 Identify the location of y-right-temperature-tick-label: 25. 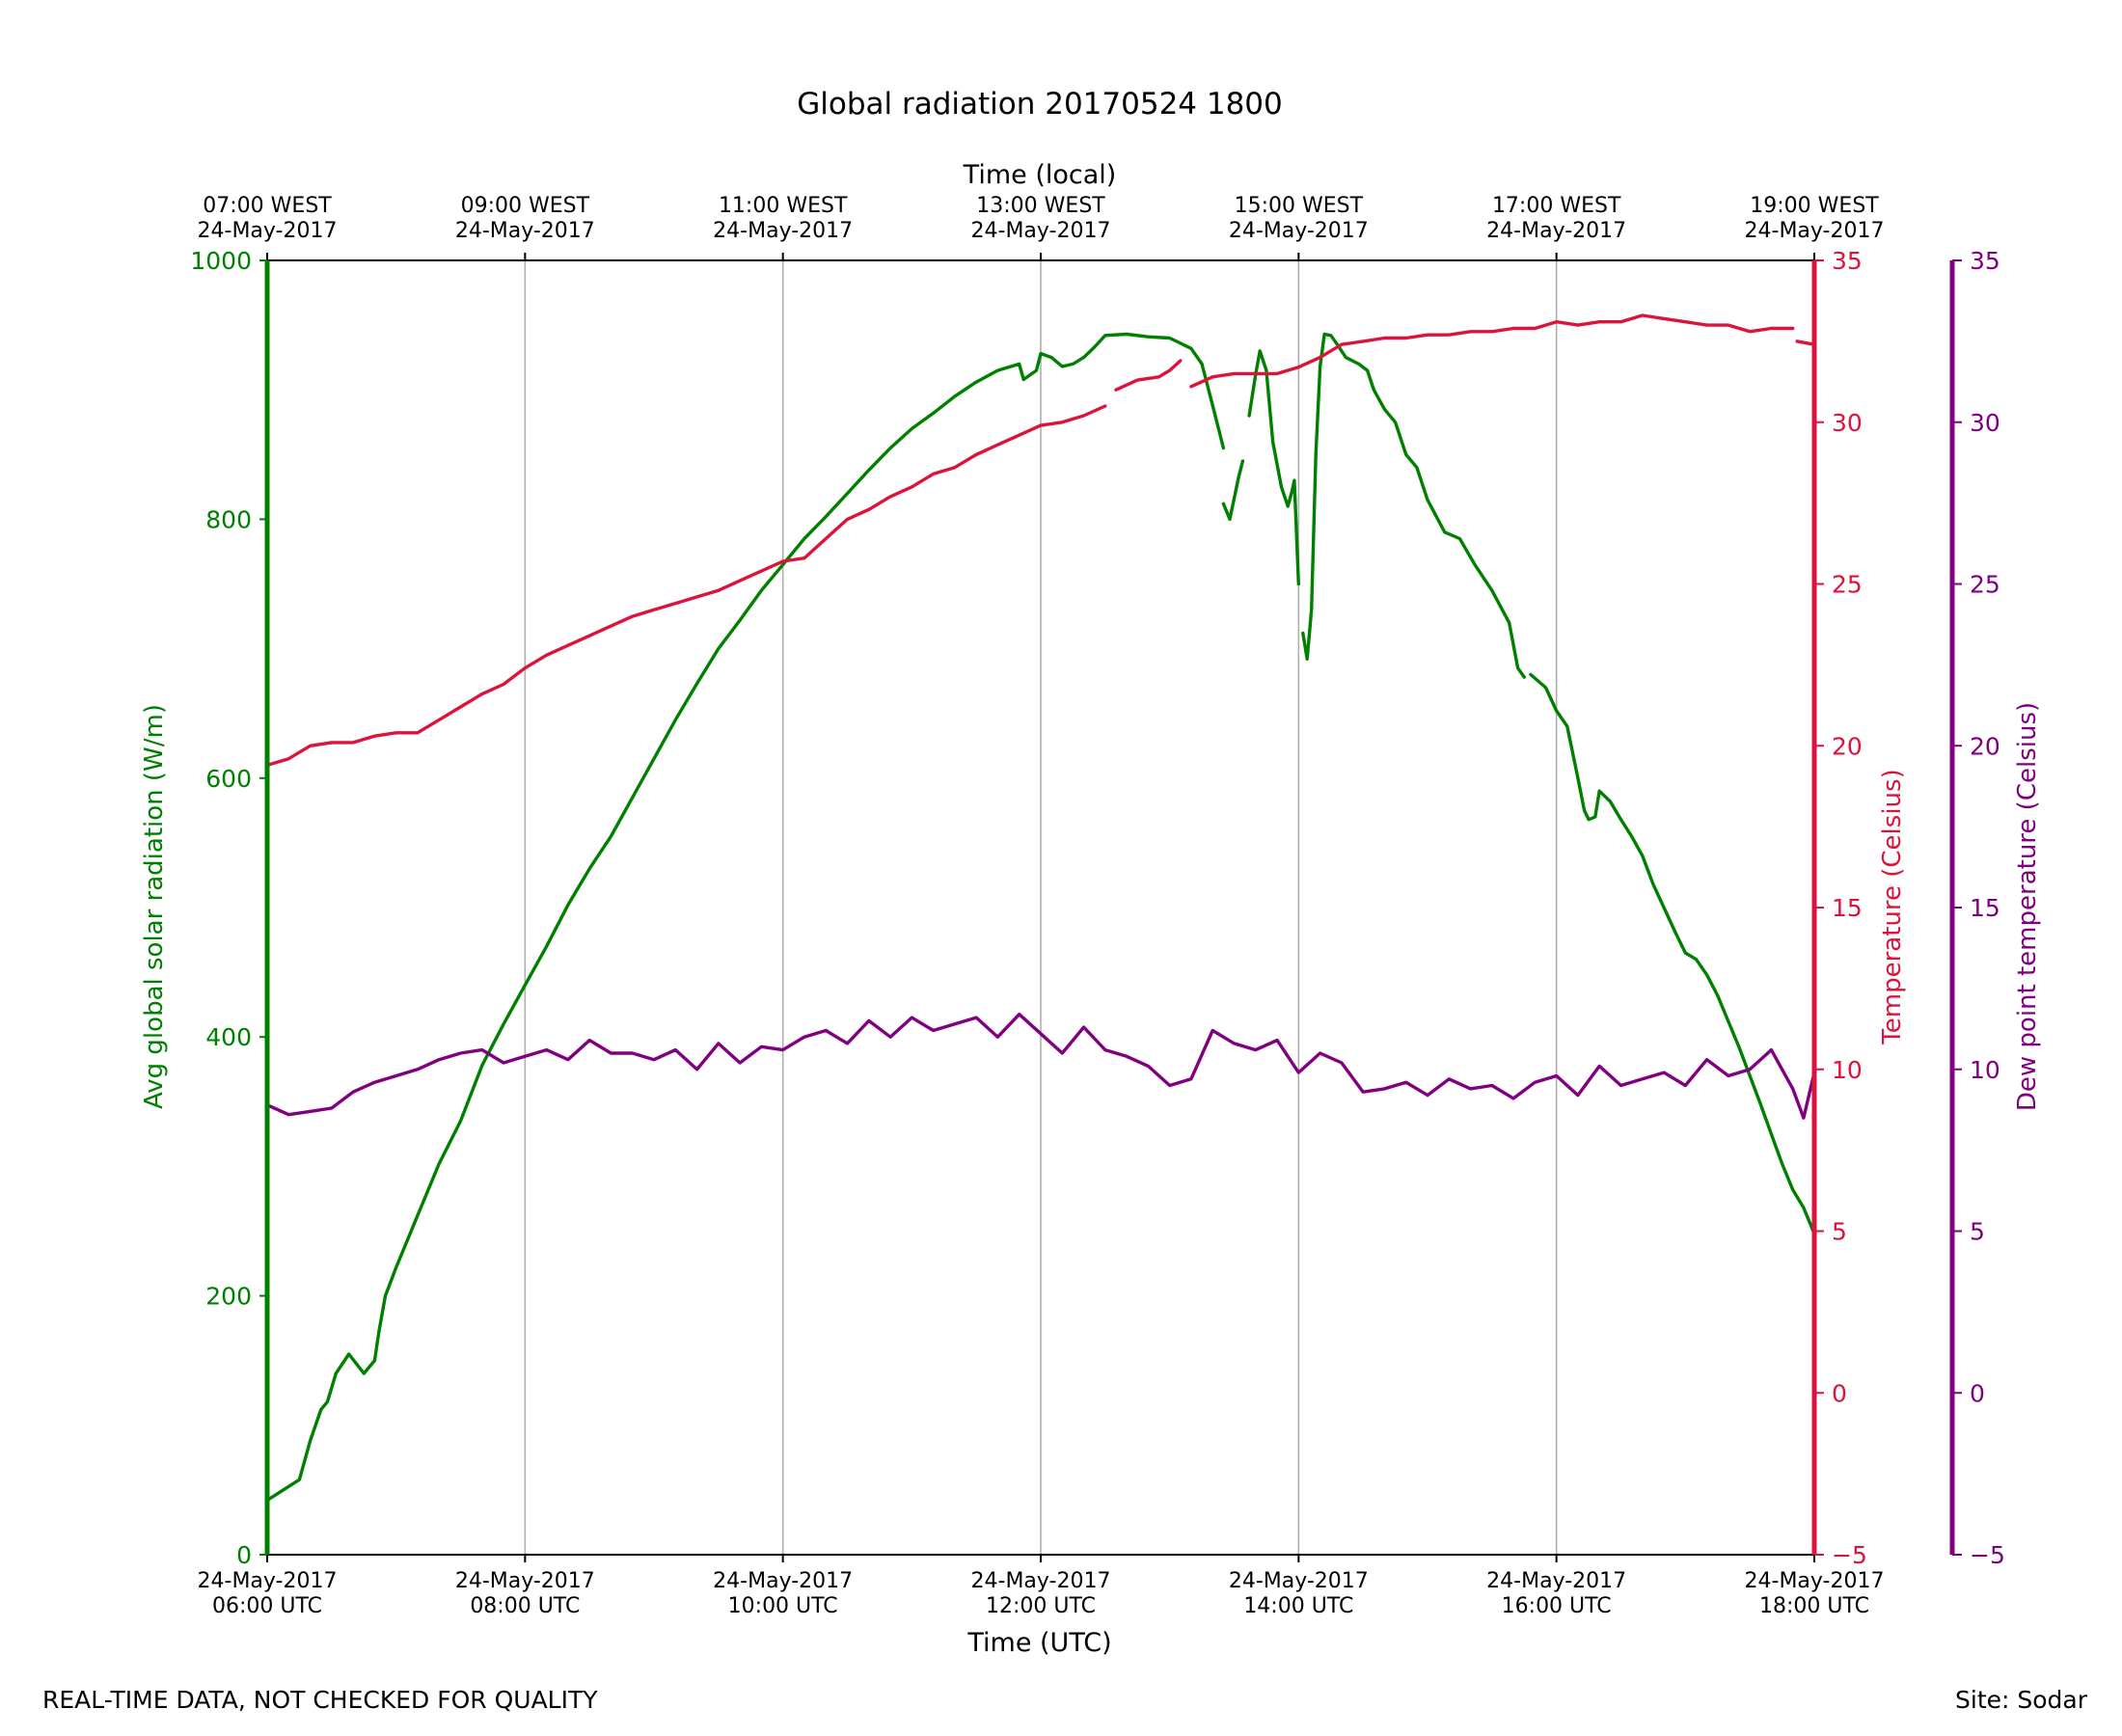
(1848, 585).